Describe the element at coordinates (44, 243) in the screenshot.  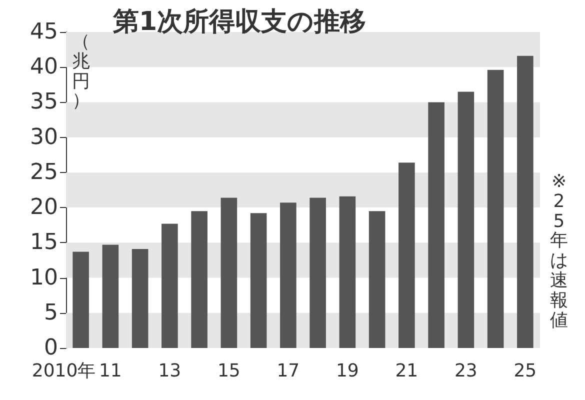
I see `y-tick-label: 15` at that location.